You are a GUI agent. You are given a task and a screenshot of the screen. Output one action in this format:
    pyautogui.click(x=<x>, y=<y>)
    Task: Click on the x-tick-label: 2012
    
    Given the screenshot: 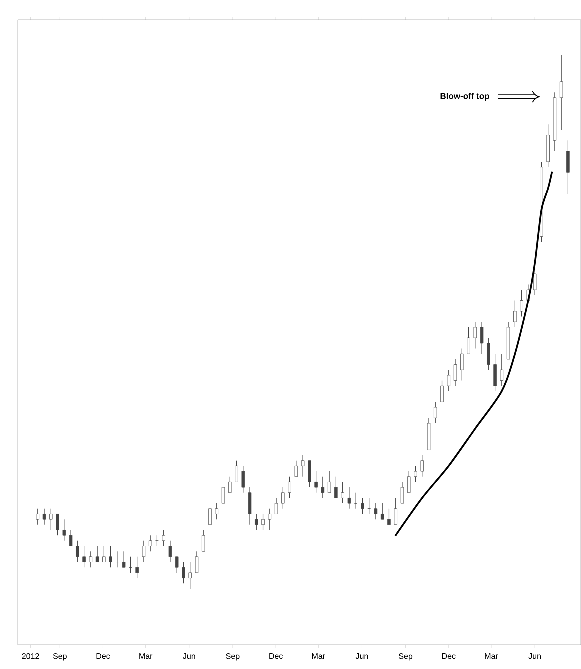 What is the action you would take?
    pyautogui.click(x=31, y=657)
    